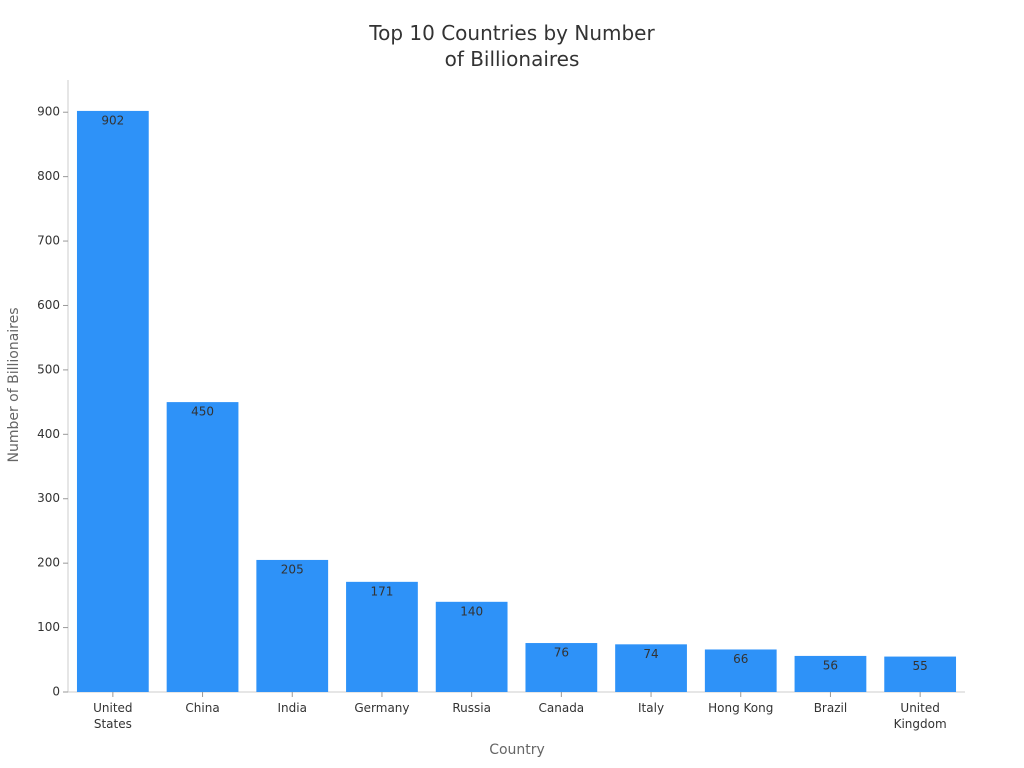 The width and height of the screenshot is (1024, 768). Describe the element at coordinates (517, 750) in the screenshot. I see `x-axis-label: Country` at that location.